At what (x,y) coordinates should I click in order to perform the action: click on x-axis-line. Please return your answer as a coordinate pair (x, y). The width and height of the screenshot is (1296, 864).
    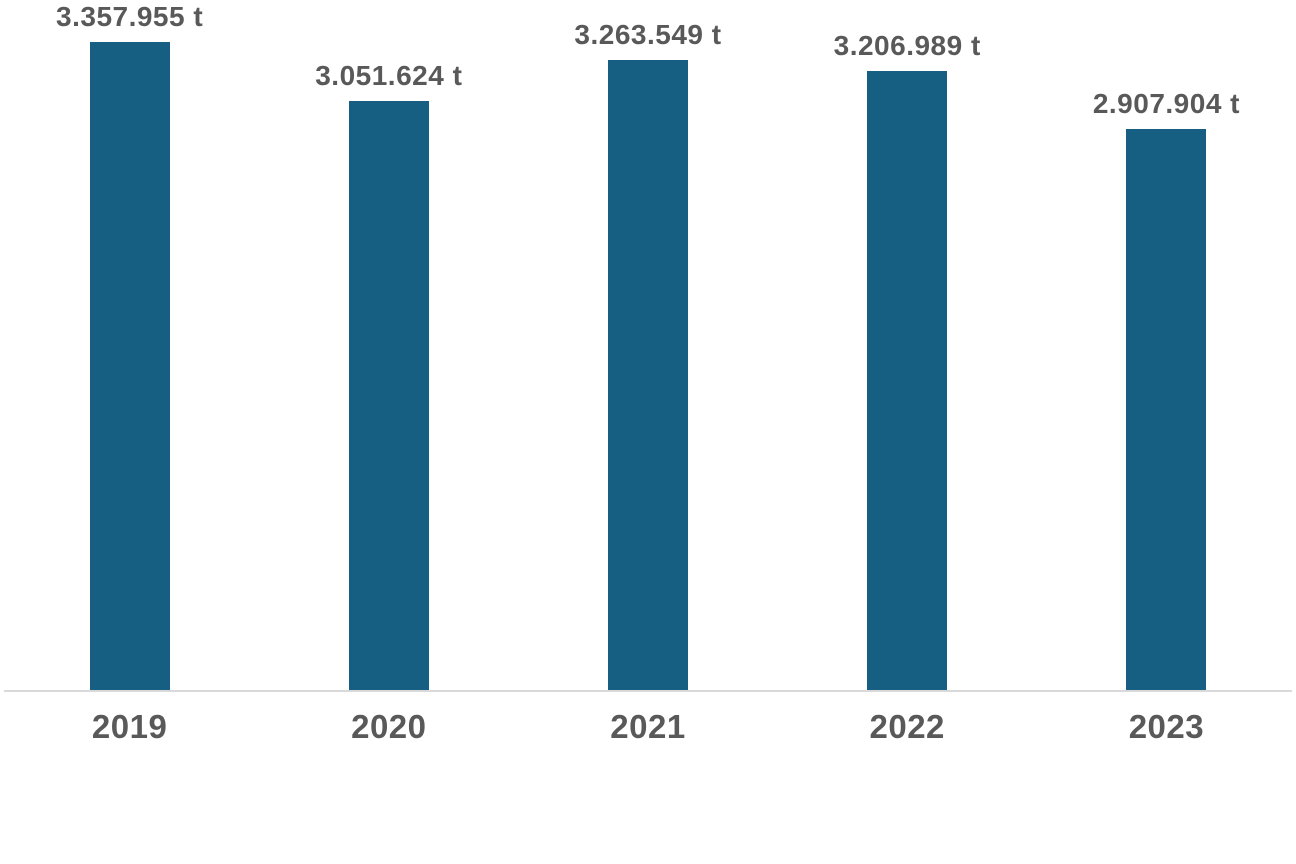
    Looking at the image, I should click on (648, 691).